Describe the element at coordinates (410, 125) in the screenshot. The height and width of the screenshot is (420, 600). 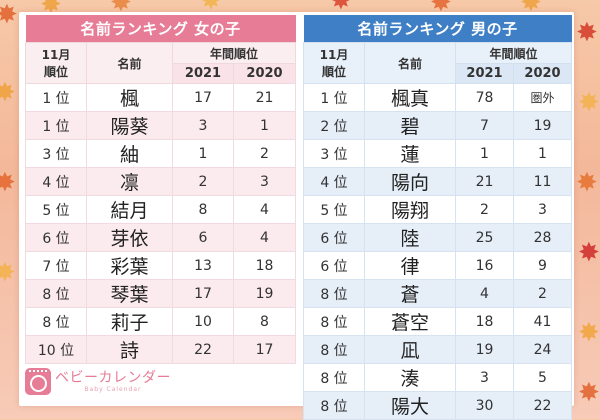
I see `name-cell: 碧` at that location.